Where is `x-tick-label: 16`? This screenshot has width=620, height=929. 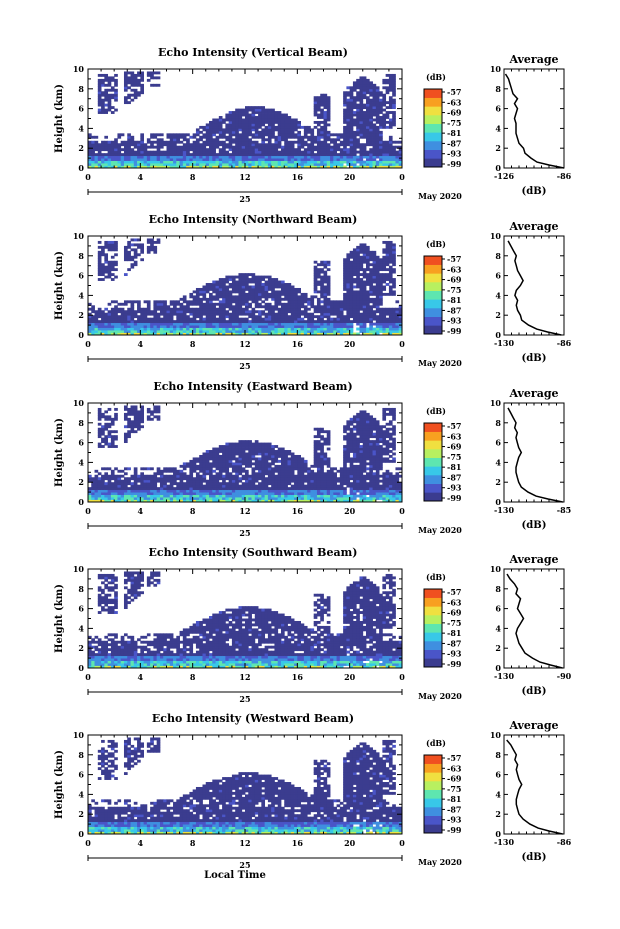 x-tick-label: 16 is located at coordinates (298, 177).